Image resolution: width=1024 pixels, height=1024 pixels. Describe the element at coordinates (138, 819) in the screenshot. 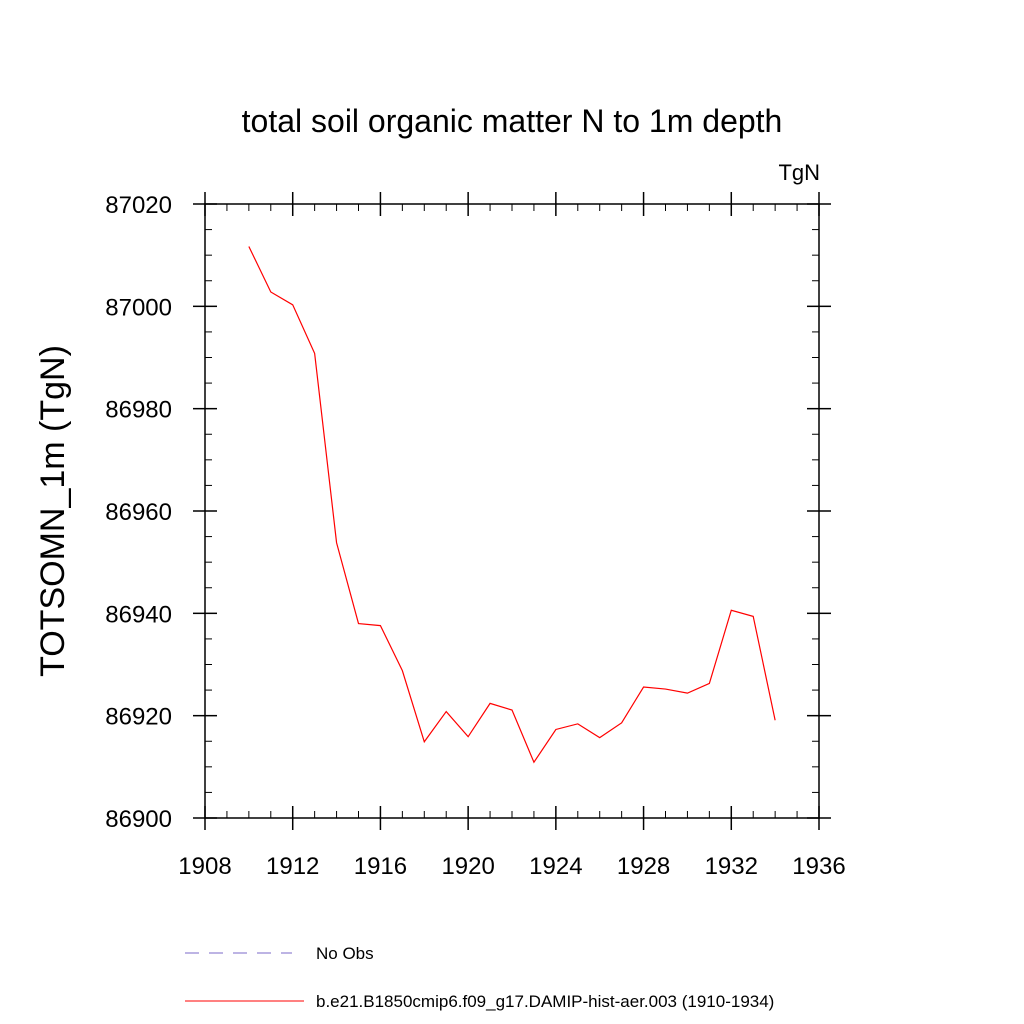

I see `y-tick-label: 86900` at that location.